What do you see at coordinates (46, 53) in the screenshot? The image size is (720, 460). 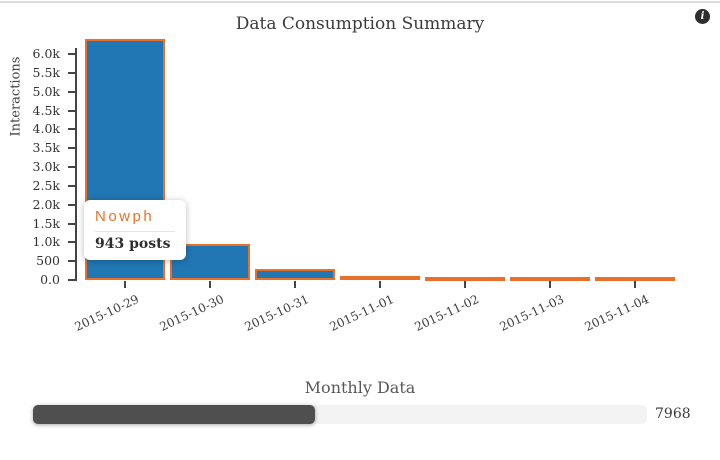 I see `y-tick-label: 6.0k` at bounding box center [46, 53].